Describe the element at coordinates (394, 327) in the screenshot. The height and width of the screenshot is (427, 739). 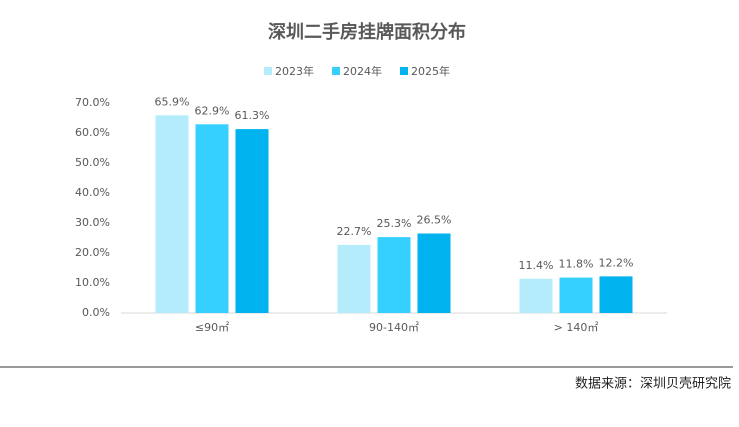
I see `x-tick-label: 90-140㎡` at that location.